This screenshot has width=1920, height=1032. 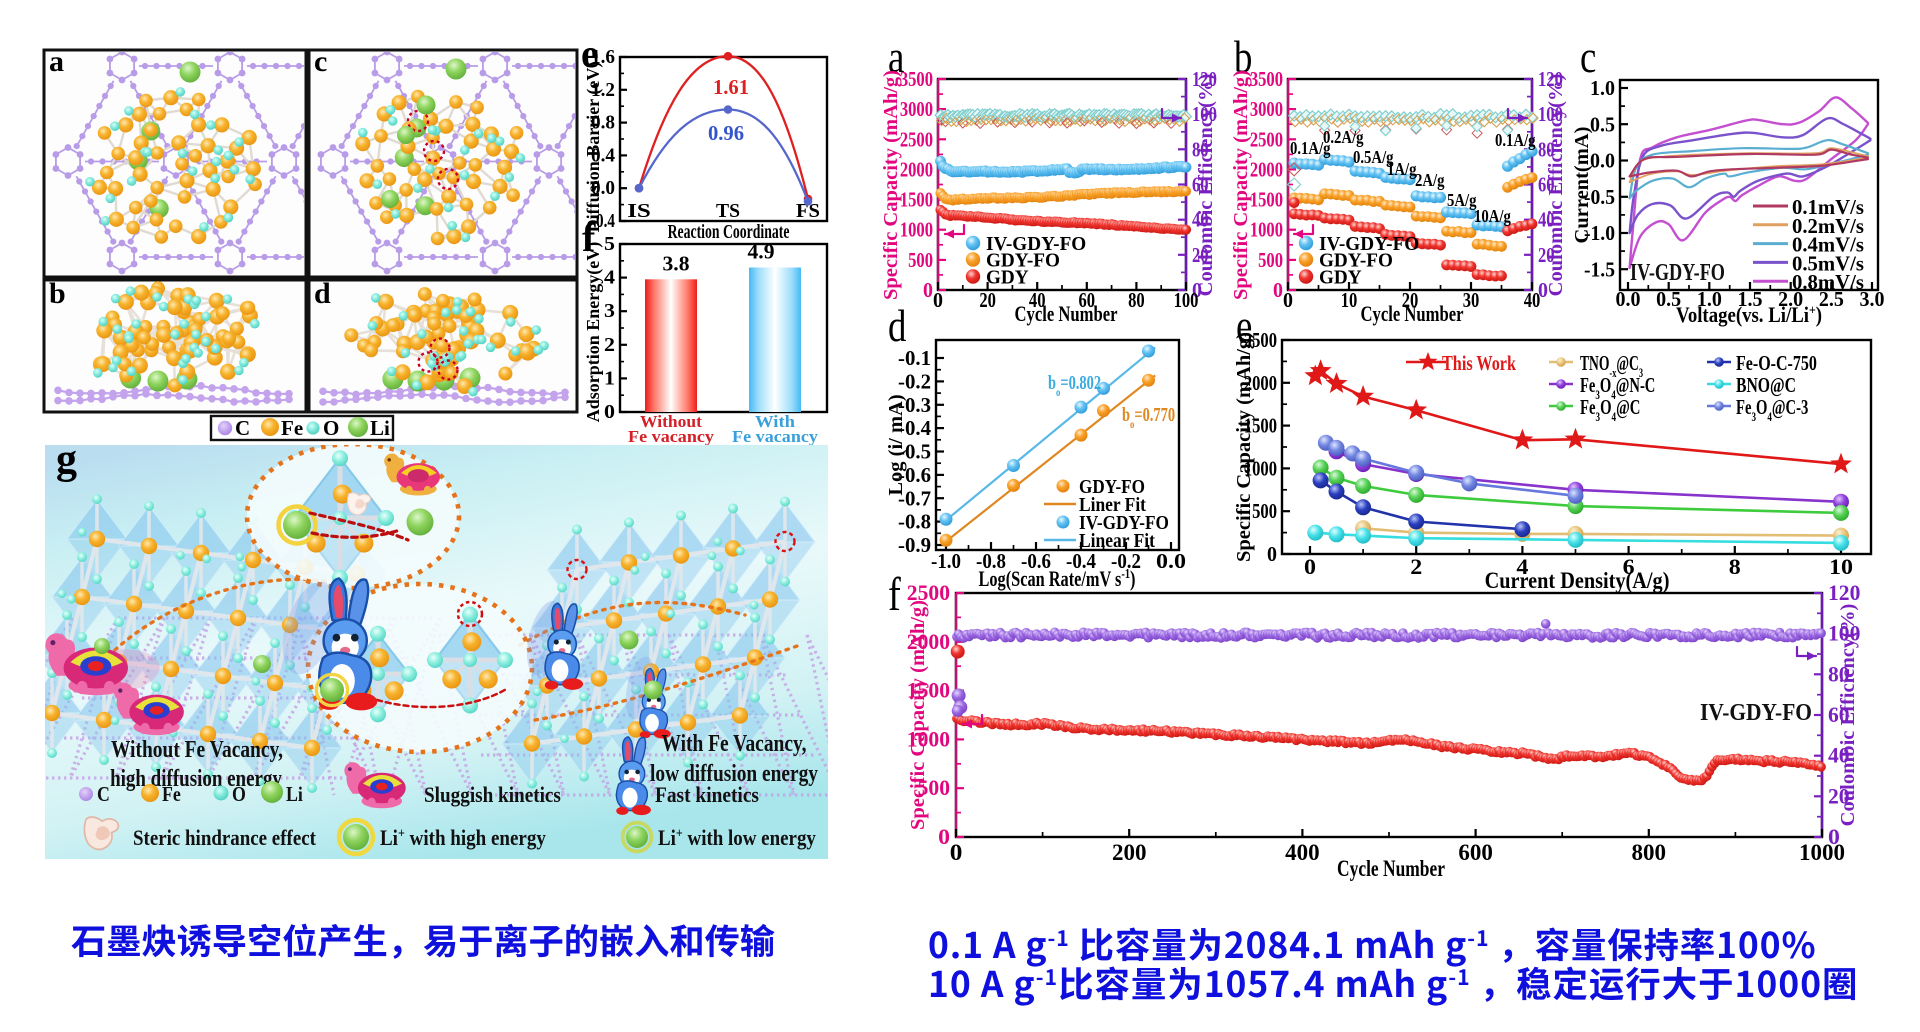 I want to click on svg-text: -1.5, so click(x=1599, y=270).